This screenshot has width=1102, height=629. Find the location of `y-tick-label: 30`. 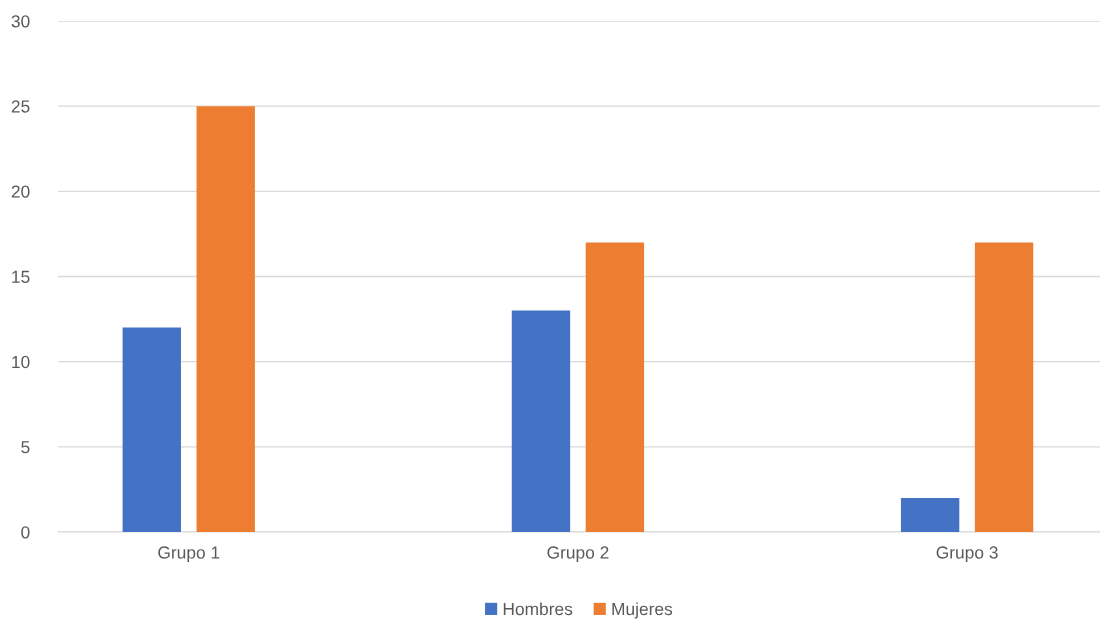

y-tick-label: 30 is located at coordinates (20, 21).